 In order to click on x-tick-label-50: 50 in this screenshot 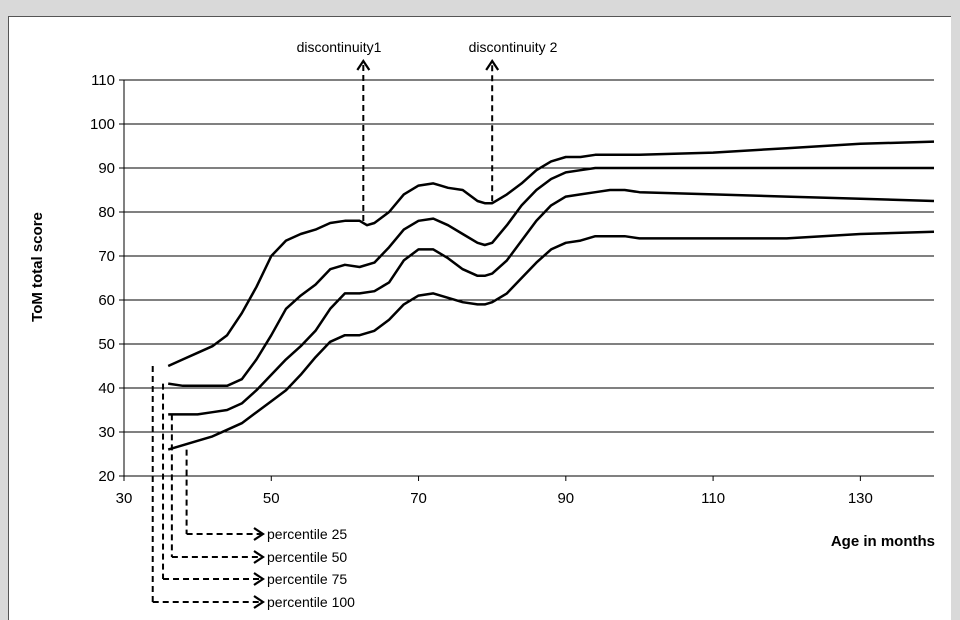, I will do `click(271, 498)`.